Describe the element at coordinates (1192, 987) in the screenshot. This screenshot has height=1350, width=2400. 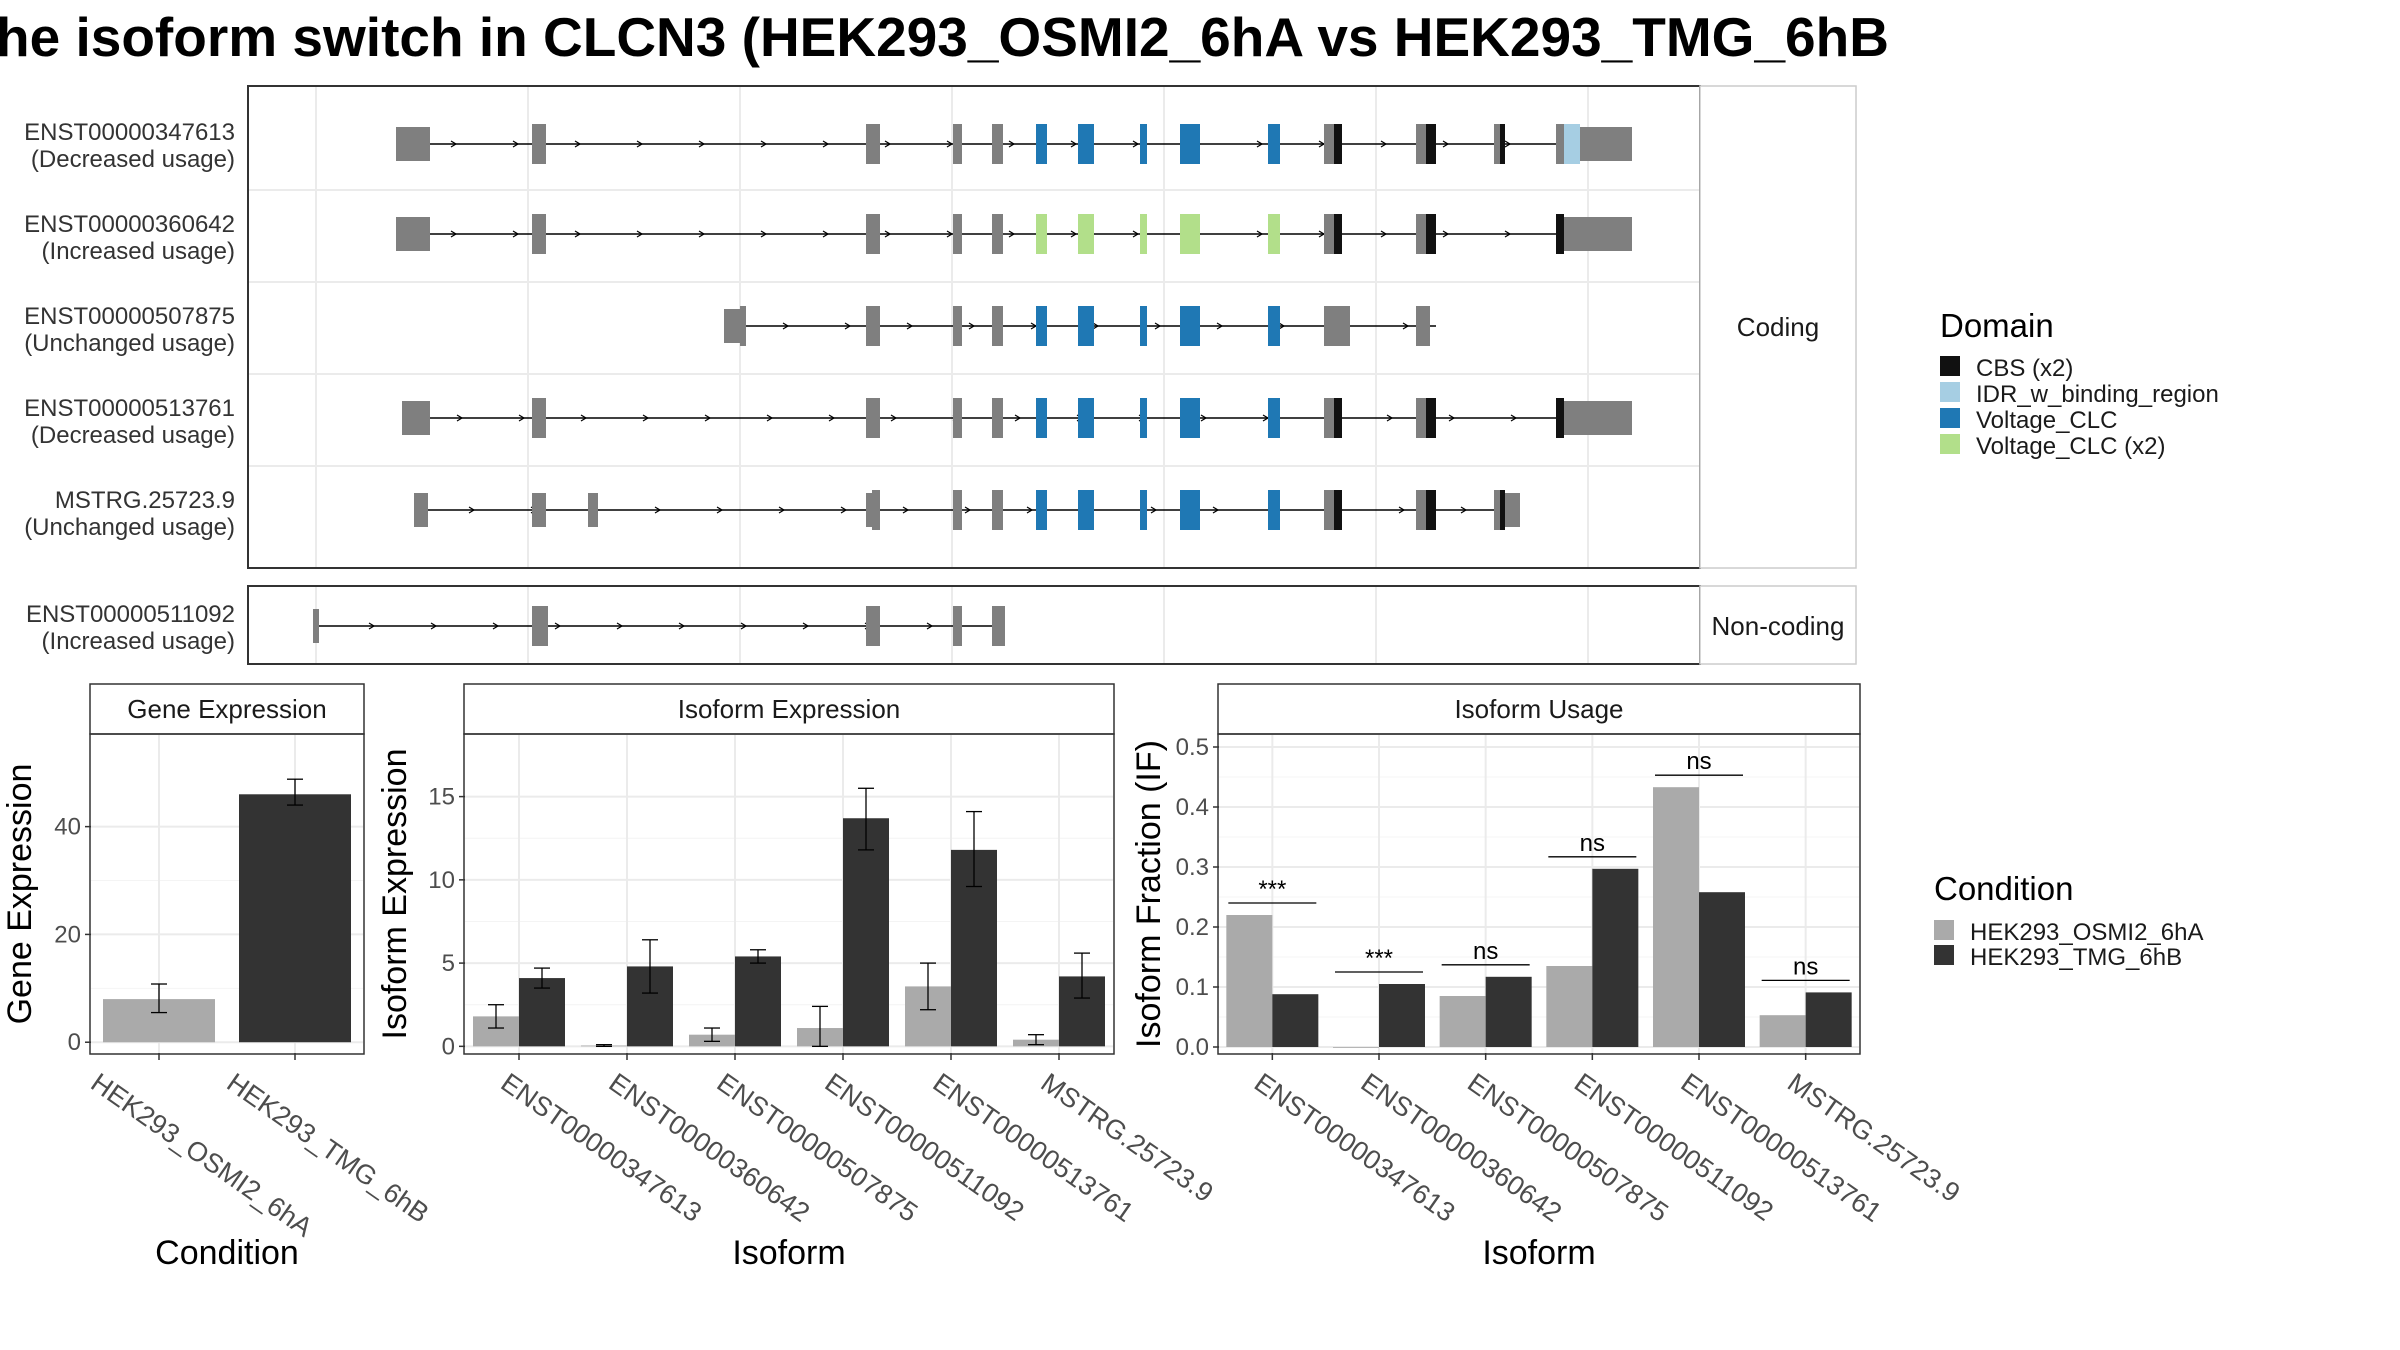
I see `y-tick-label: 0.1` at that location.